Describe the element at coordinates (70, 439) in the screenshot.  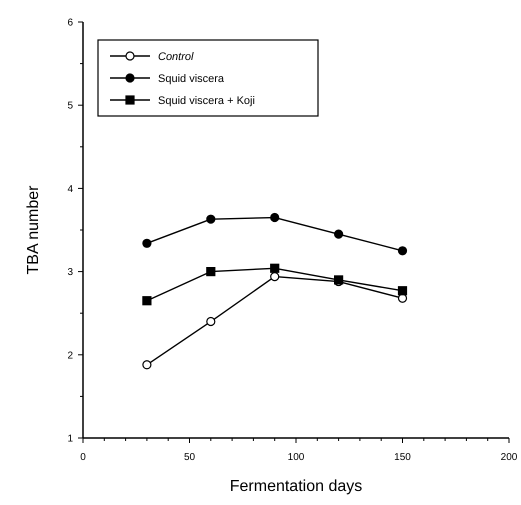
I see `y-tick-label: 1` at that location.